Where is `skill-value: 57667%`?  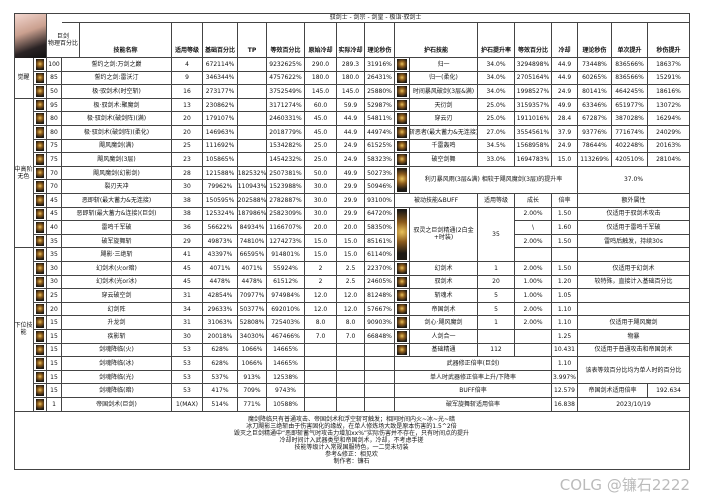 skill-value: 57667% is located at coordinates (380, 309).